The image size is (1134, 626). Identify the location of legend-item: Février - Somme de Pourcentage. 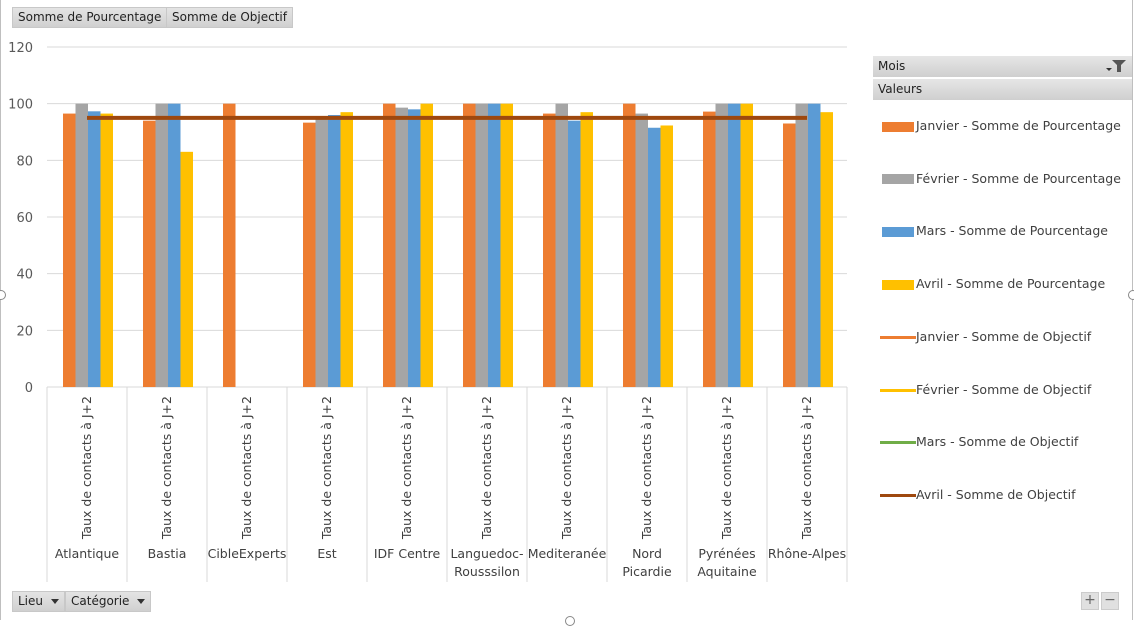
(1001, 178).